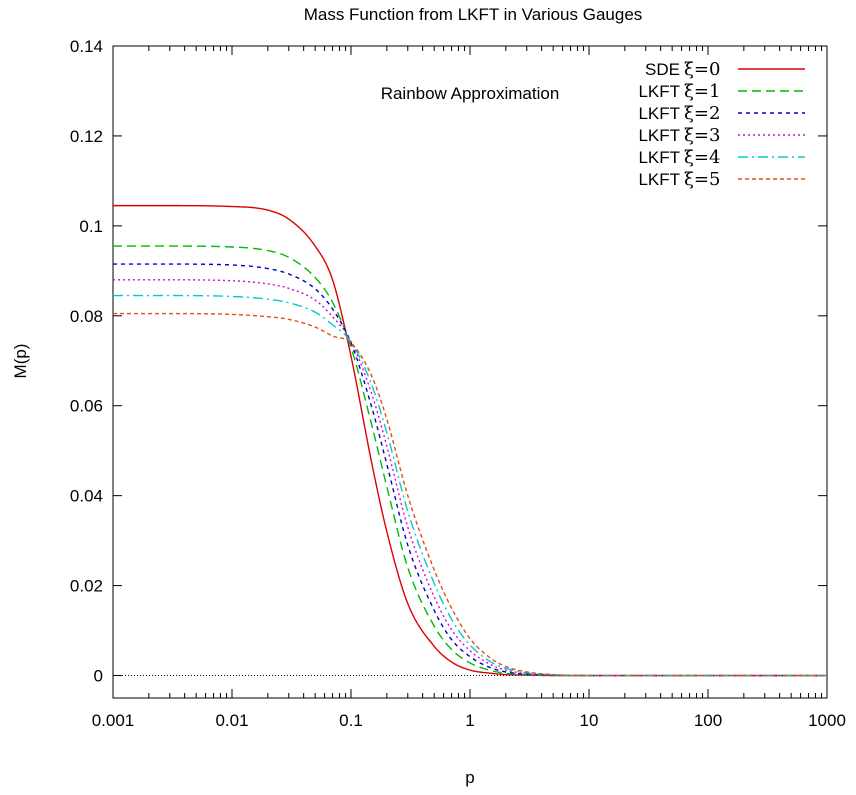 This screenshot has width=856, height=795. I want to click on x-tick-label: 1, so click(469, 720).